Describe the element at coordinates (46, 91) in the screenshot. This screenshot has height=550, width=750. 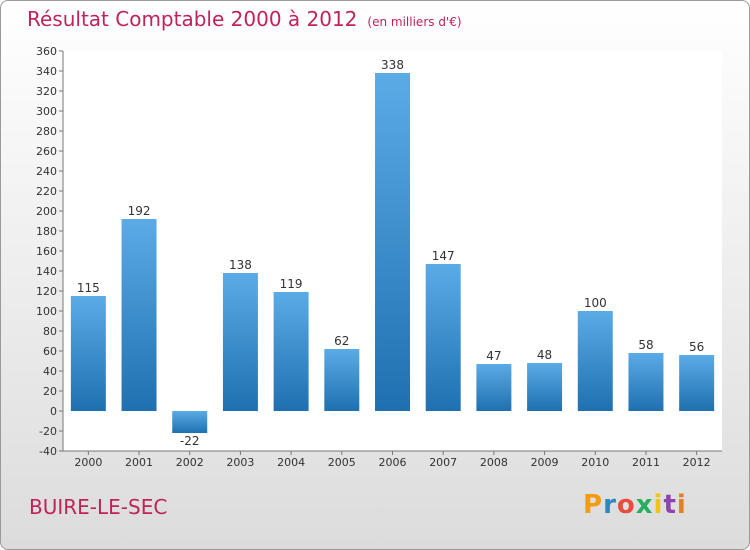
I see `y-tick-label: 320` at that location.